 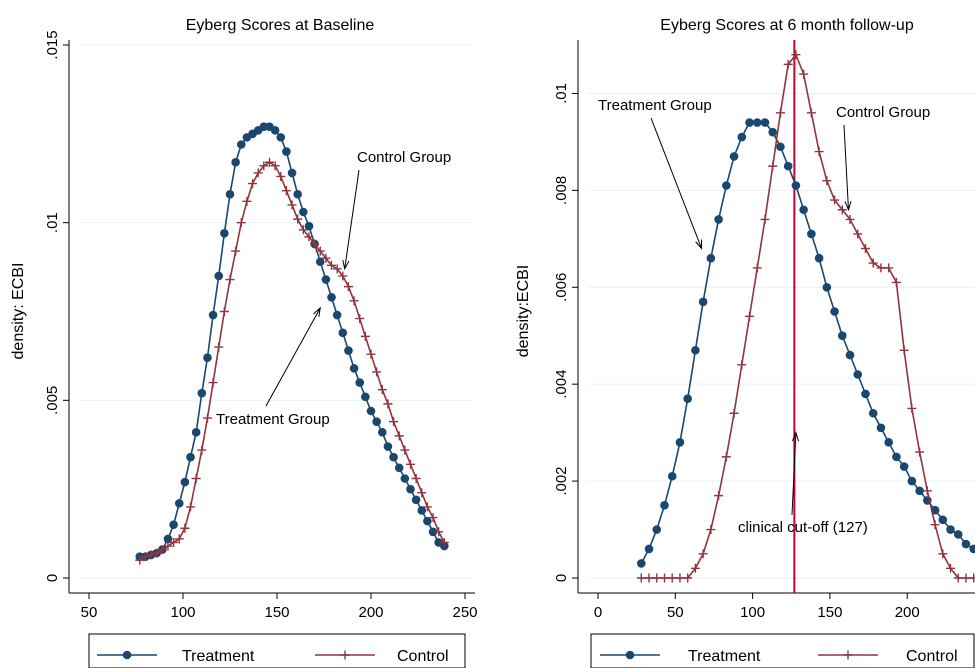 I want to click on legend-1: Treatment Control, so click(x=782, y=650).